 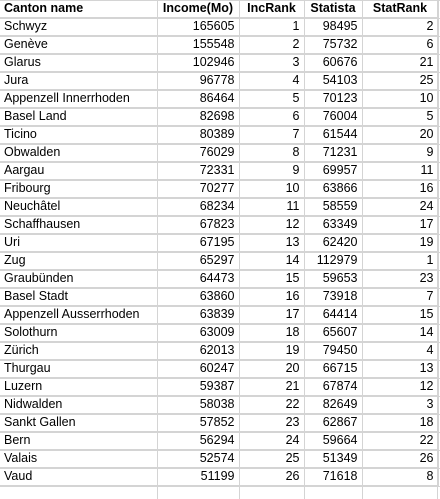 I want to click on cell-income: 63860, so click(x=198, y=296).